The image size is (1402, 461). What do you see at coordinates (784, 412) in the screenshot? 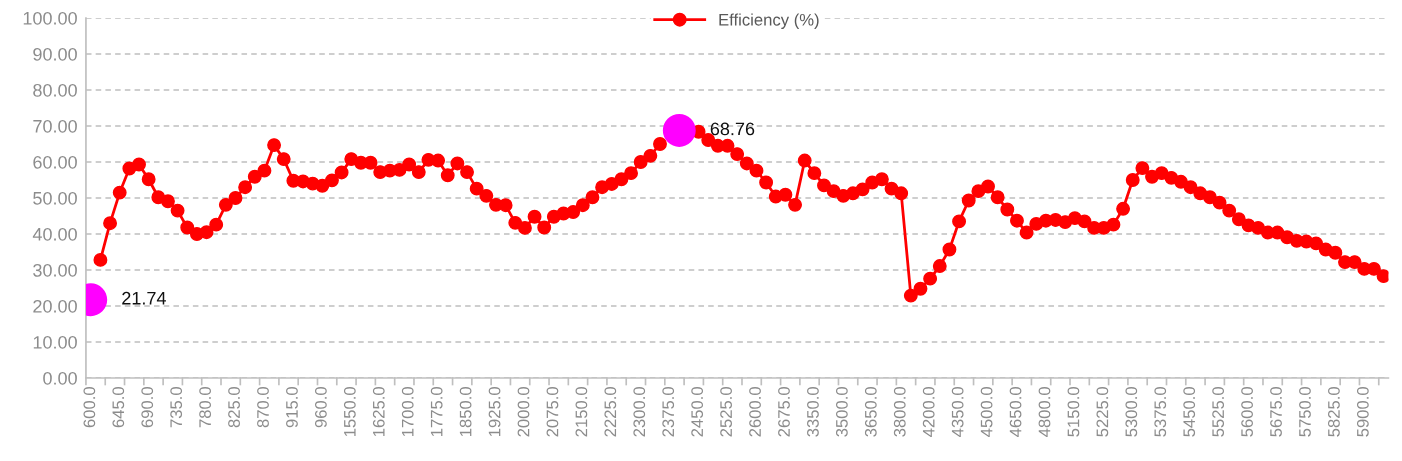
I see `x-tick-label: 2675.0` at bounding box center [784, 412].